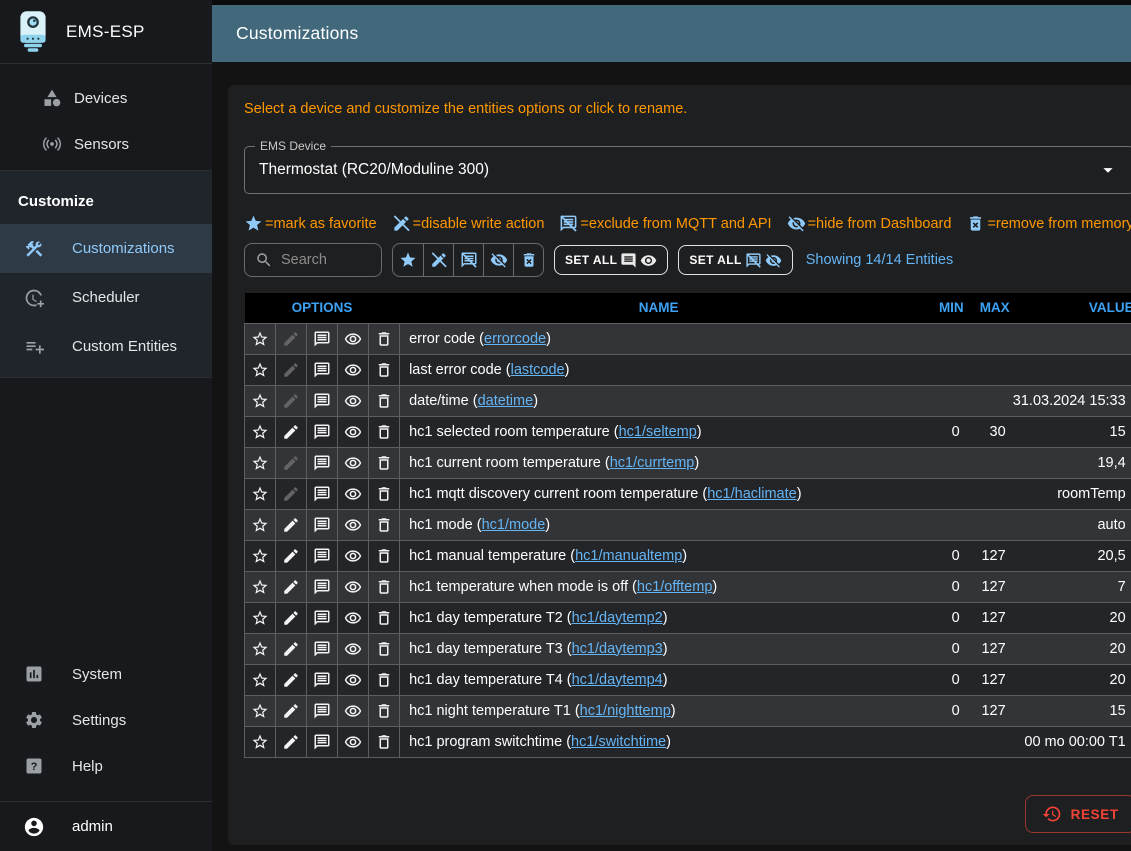 Image resolution: width=1131 pixels, height=851 pixels. I want to click on entity-link: lastcode, so click(537, 369).